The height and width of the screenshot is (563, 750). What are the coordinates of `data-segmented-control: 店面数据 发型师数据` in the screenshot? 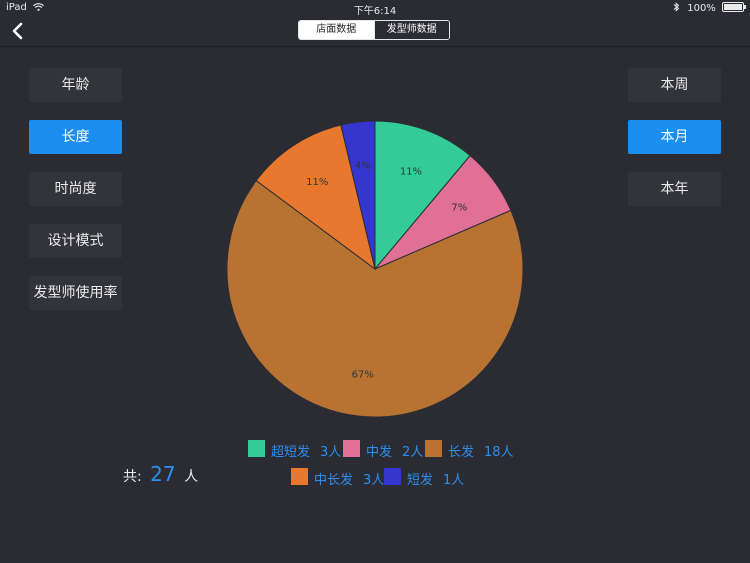 It's located at (374, 30).